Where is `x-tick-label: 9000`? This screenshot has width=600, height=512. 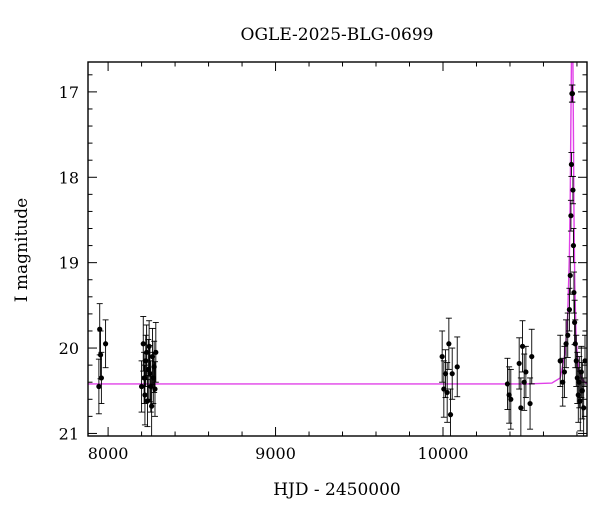 x-tick-label: 9000 is located at coordinates (275, 453).